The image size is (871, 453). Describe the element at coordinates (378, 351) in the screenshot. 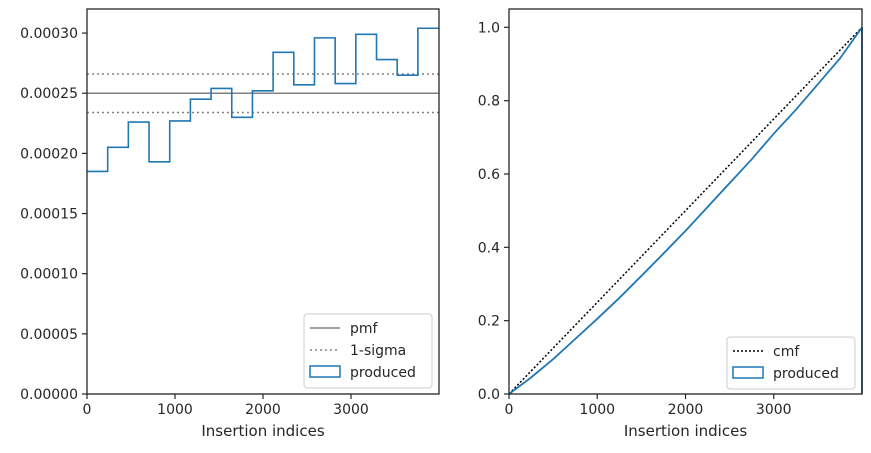

I see `sigma-legend-label: 1-sigma` at that location.